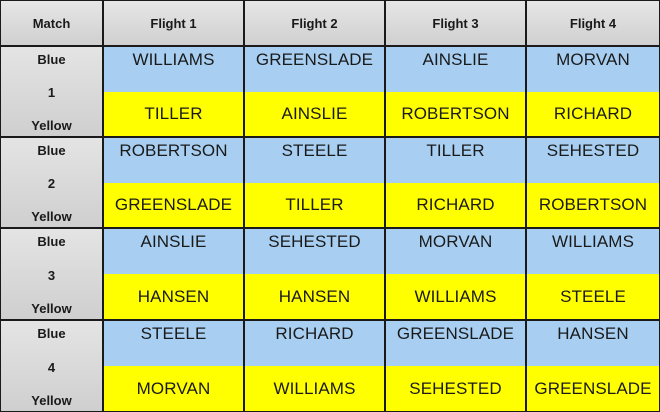 The image size is (660, 412). What do you see at coordinates (314, 160) in the screenshot?
I see `match-2-flight-2-blue: STEELE` at bounding box center [314, 160].